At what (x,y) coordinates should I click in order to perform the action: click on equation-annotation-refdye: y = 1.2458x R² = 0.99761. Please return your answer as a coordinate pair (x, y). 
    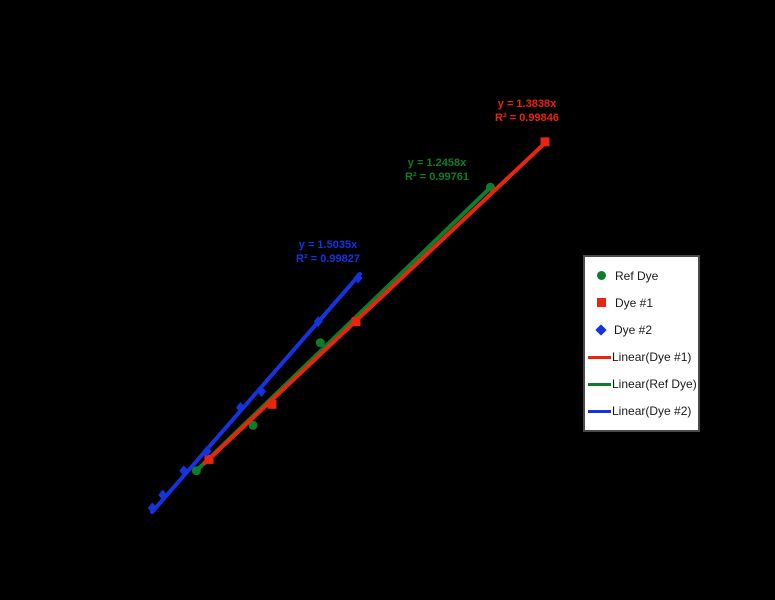
    Looking at the image, I should click on (437, 170).